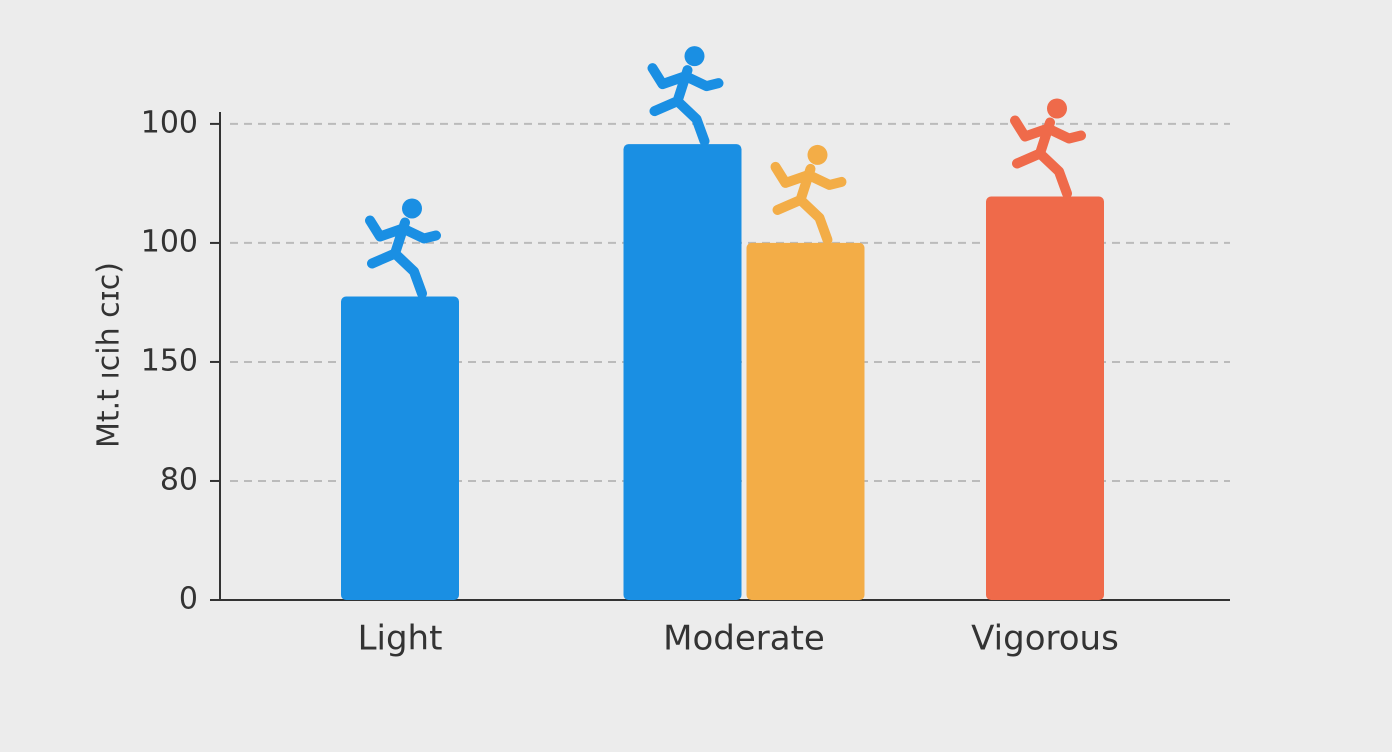  I want to click on y-tick-label: 80, so click(179, 479).